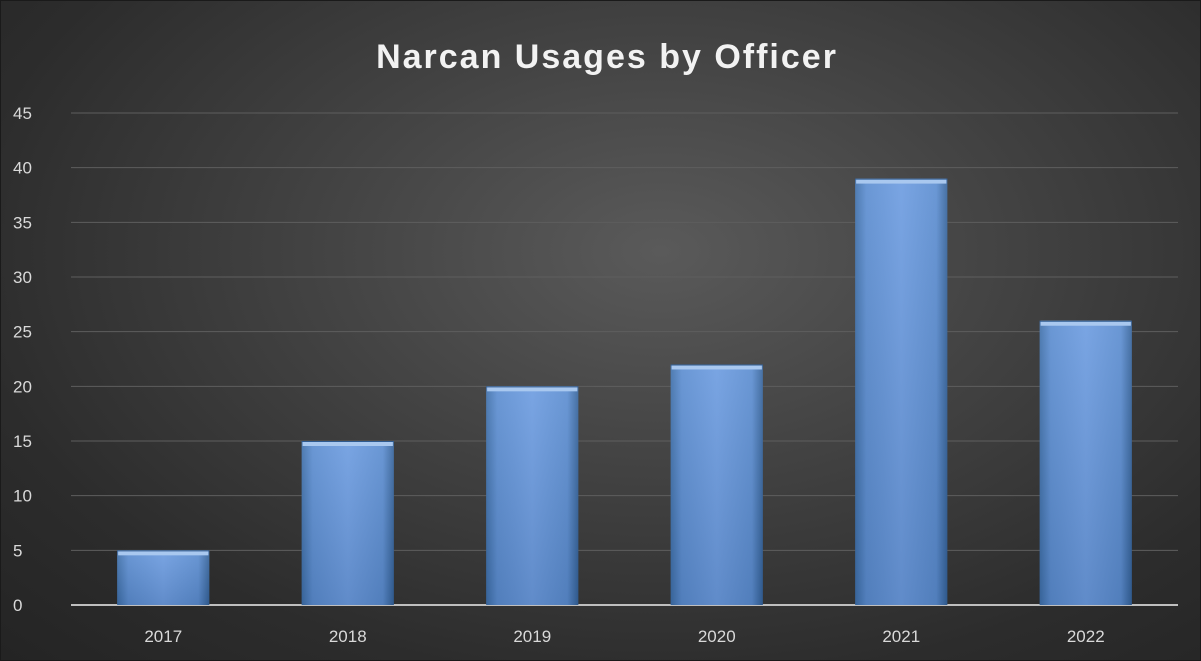  Describe the element at coordinates (22, 359) in the screenshot. I see `y-axis-ticks: 0 5 10 15 20 25 30 35 40 45` at that location.